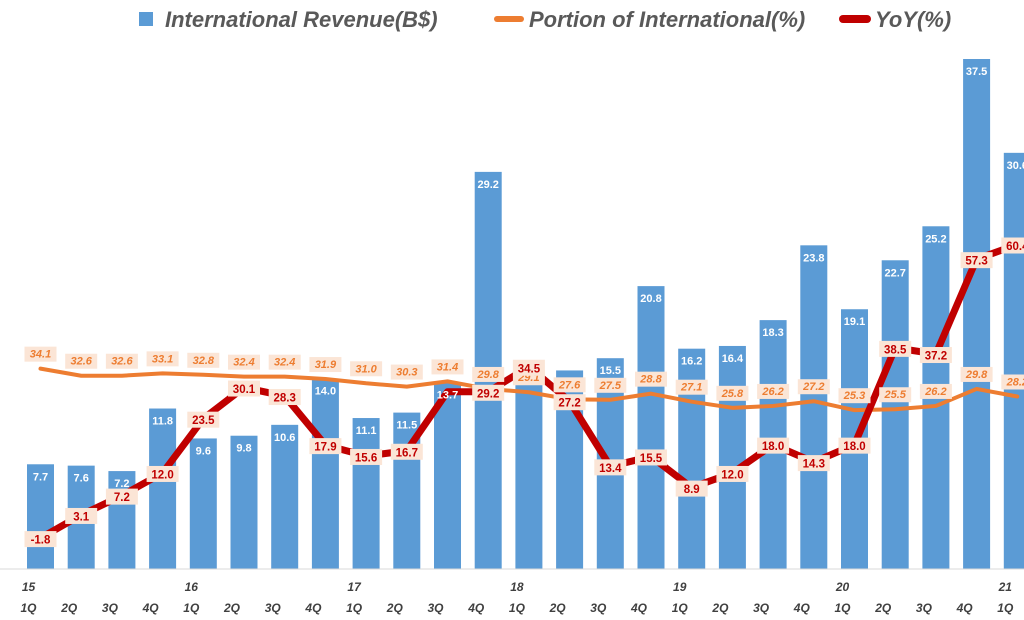 This screenshot has width=1024, height=620. Describe the element at coordinates (162, 422) in the screenshot. I see `revenue-bar-label: 11.8` at that location.